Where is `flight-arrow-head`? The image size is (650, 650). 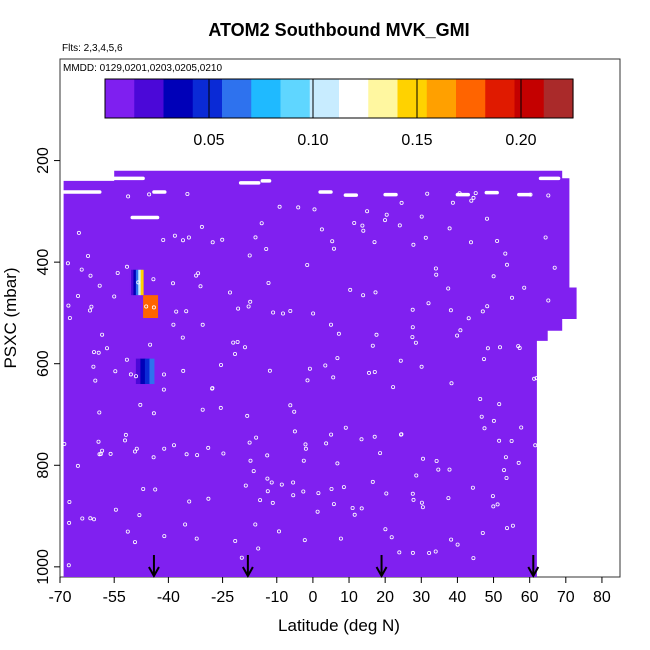
flight-arrow-head is located at coordinates (381, 572).